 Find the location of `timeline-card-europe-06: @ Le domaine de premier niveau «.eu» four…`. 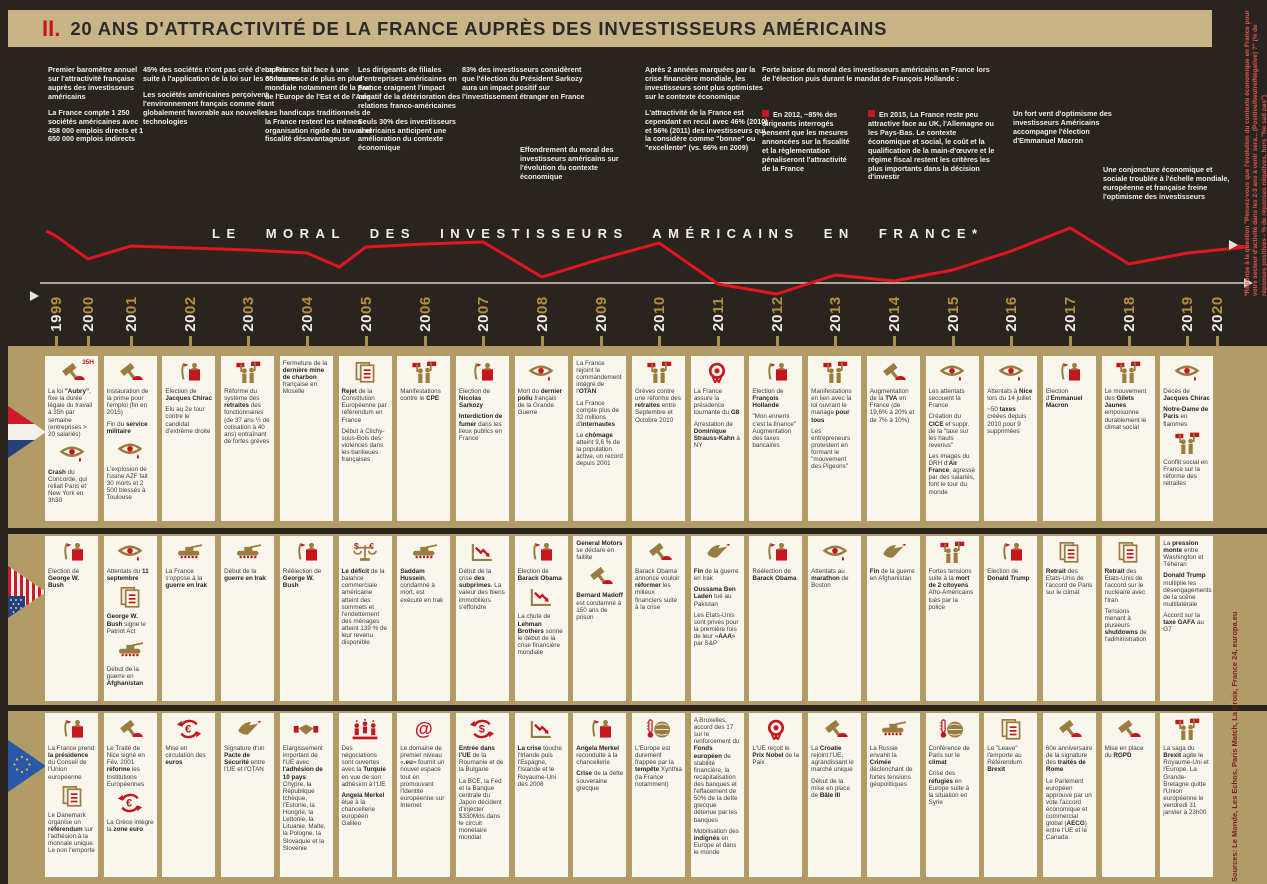

timeline-card-europe-06: @ Le domaine de premier niveau «.eu» four… is located at coordinates (424, 795).